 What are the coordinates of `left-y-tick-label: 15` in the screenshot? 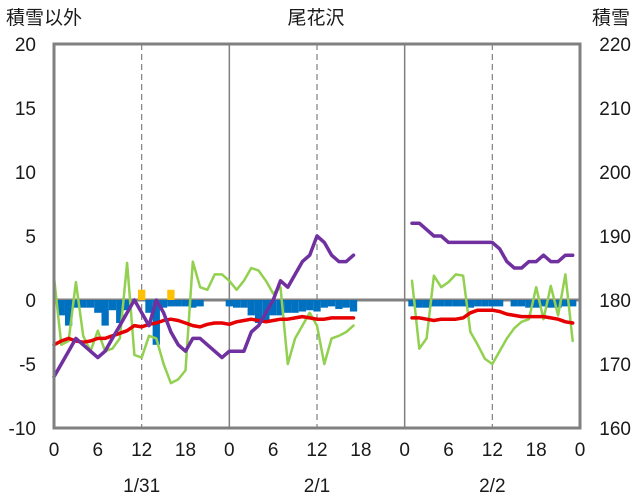 It's located at (25, 109).